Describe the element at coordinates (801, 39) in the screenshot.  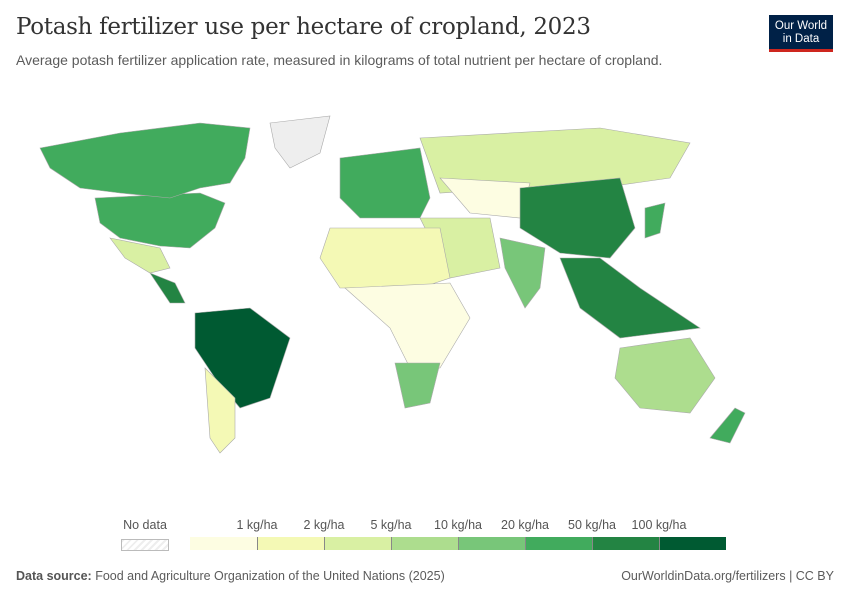
I see `logo-line-2: in Data` at that location.